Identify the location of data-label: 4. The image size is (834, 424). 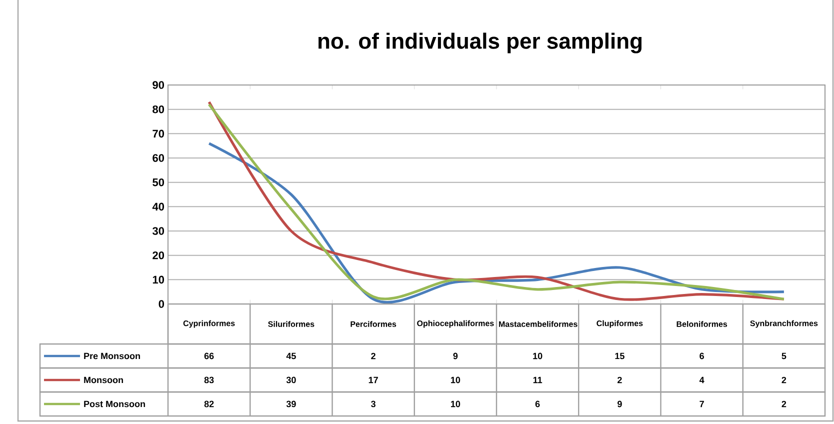
(701, 380).